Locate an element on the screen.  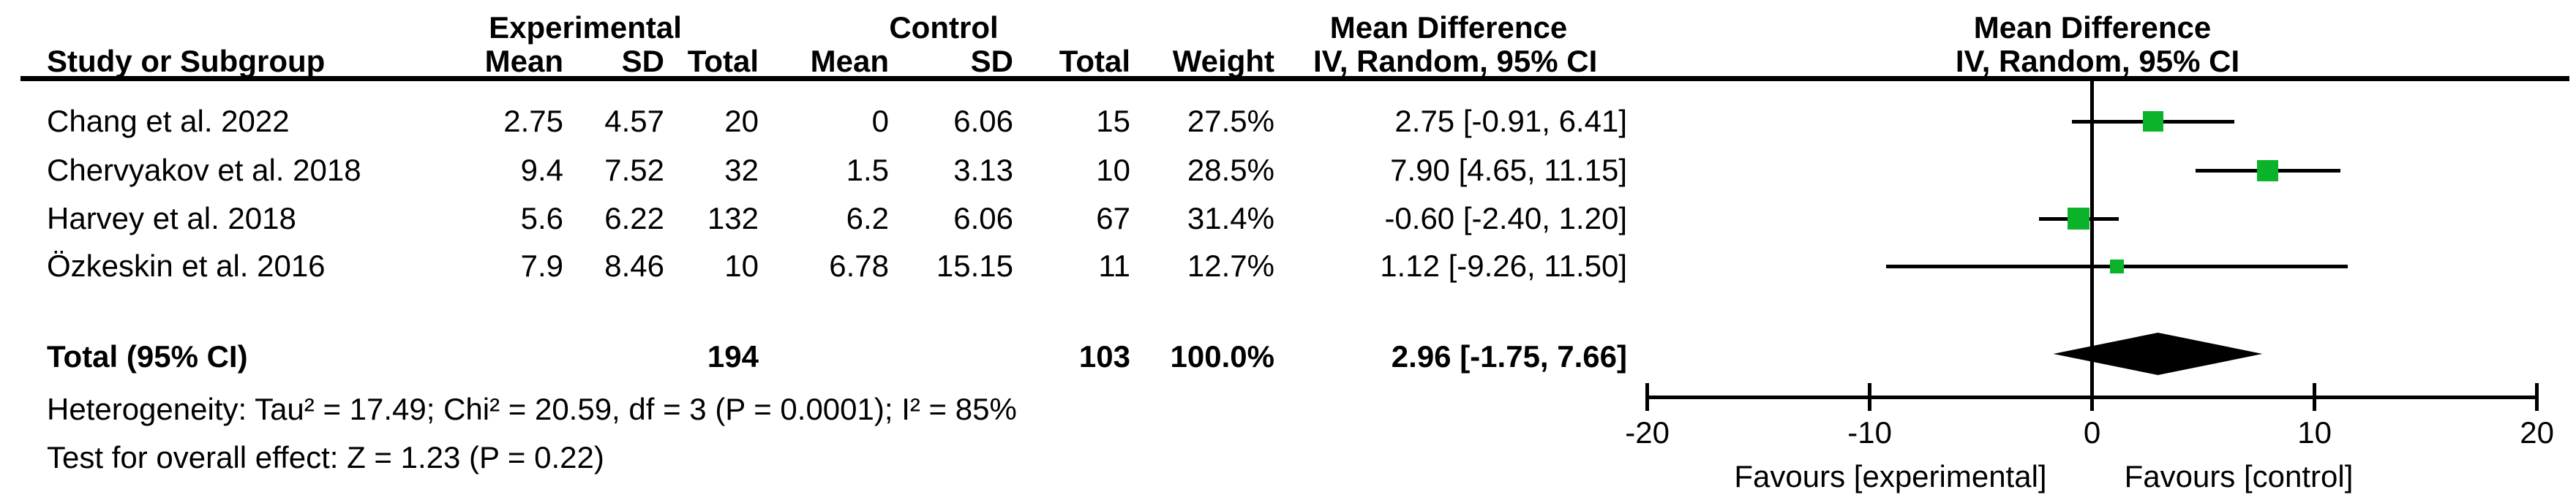
total-exp-total: 194 is located at coordinates (733, 356).